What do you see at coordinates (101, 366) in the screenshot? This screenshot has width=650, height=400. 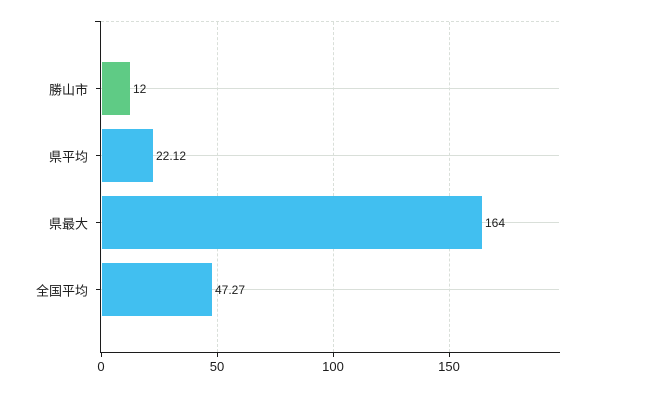 I see `x-tick-label: 0` at bounding box center [101, 366].